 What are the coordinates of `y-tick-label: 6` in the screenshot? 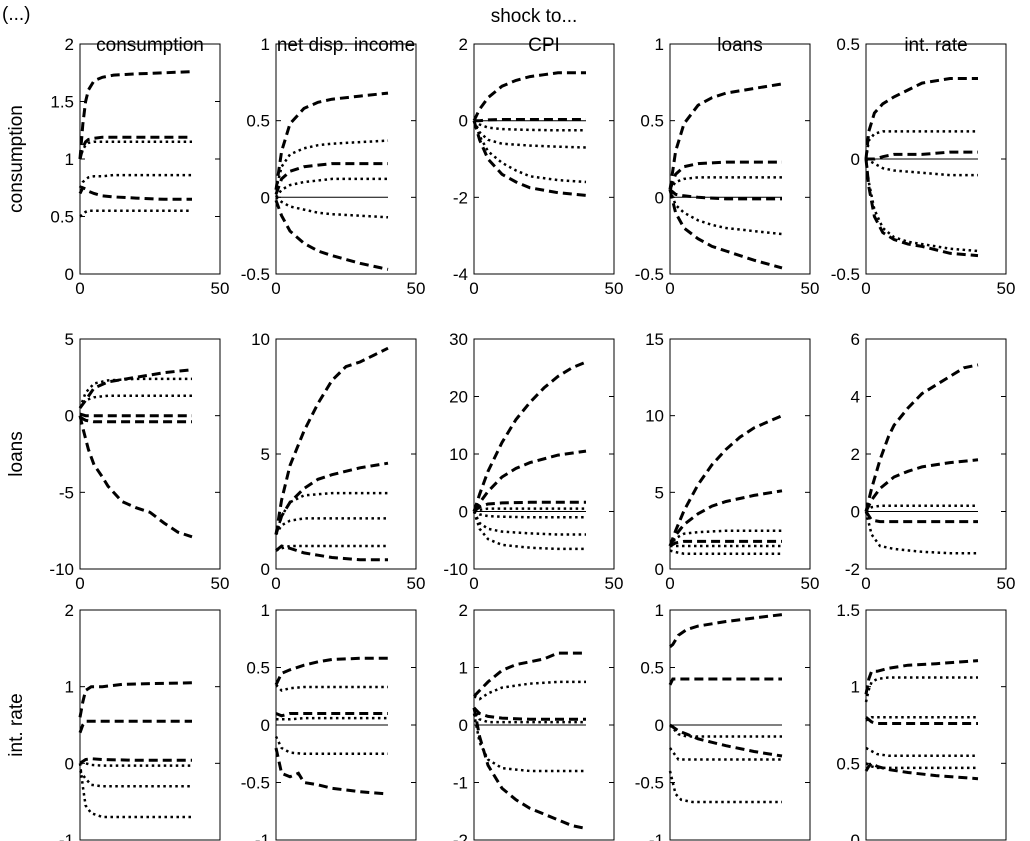 It's located at (855, 339).